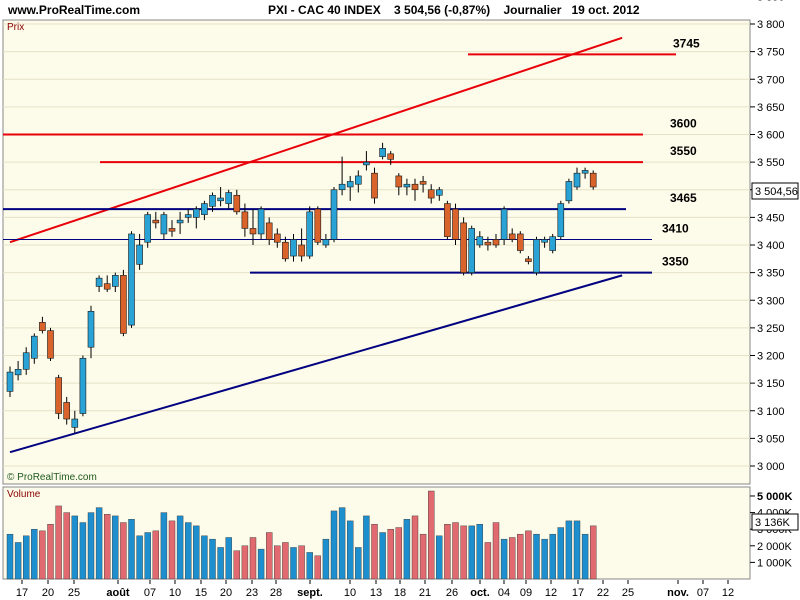 The height and width of the screenshot is (600, 800). Describe the element at coordinates (276, 593) in the screenshot. I see `time-tick-label: 28` at that location.